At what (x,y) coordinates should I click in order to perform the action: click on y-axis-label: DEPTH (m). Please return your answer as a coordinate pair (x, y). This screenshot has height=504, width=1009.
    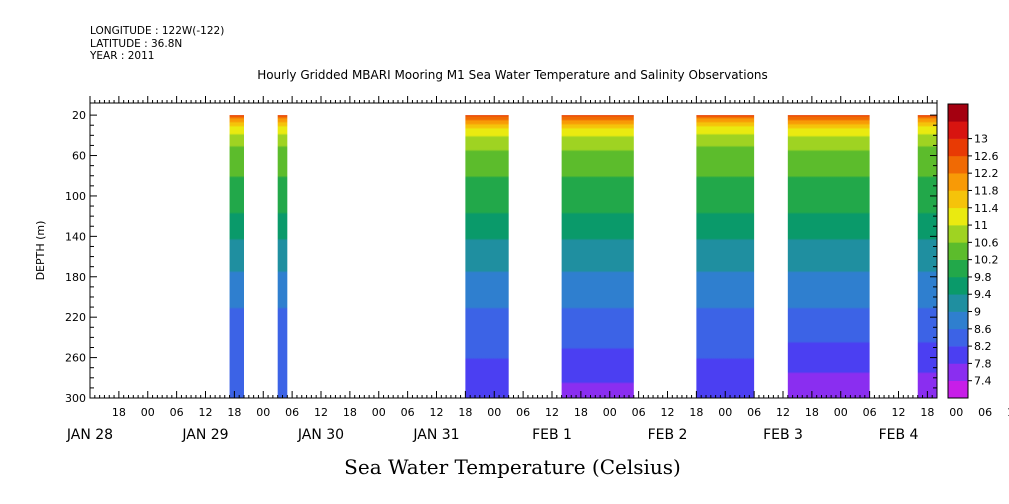
    Looking at the image, I should click on (40, 251).